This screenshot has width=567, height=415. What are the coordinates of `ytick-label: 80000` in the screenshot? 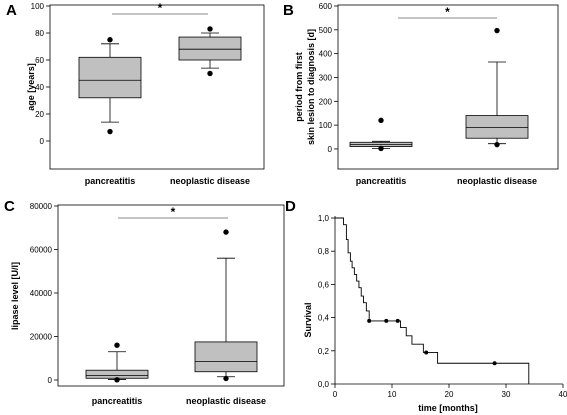 It's located at (41, 206).